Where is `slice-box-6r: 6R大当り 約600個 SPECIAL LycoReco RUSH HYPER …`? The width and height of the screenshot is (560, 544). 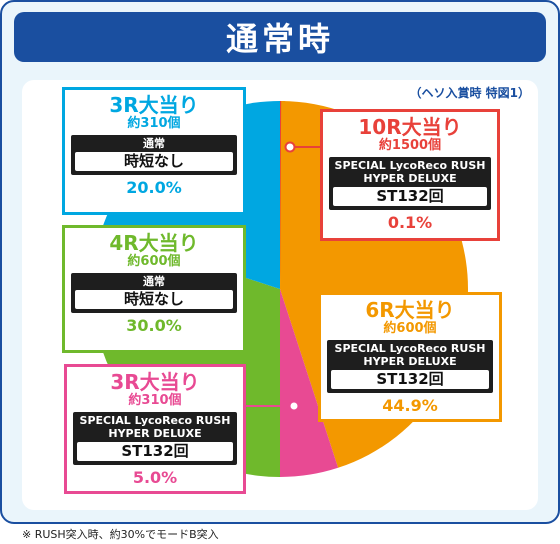
slice-box-6r: 6R大当り 約600個 SPECIAL LycoReco RUSH HYPER … is located at coordinates (410, 357).